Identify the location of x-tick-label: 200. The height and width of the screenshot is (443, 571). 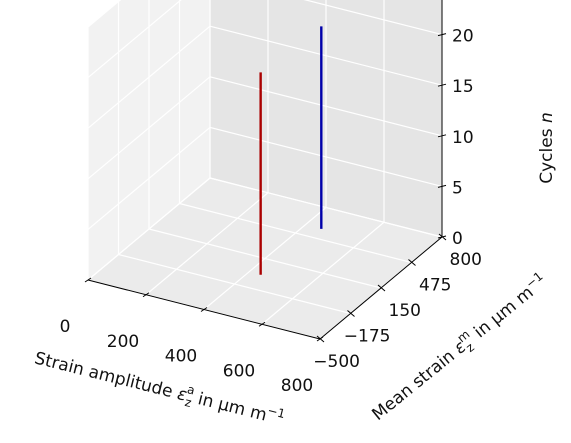
(123, 342).